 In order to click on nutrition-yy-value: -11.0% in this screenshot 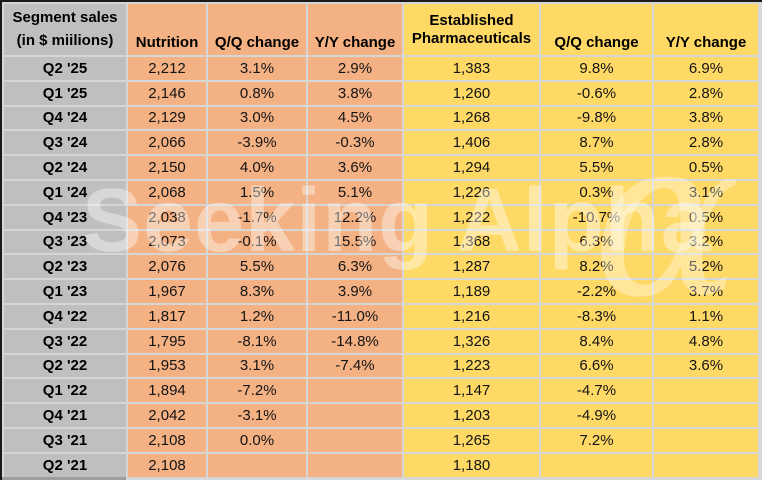, I will do `click(355, 316)`.